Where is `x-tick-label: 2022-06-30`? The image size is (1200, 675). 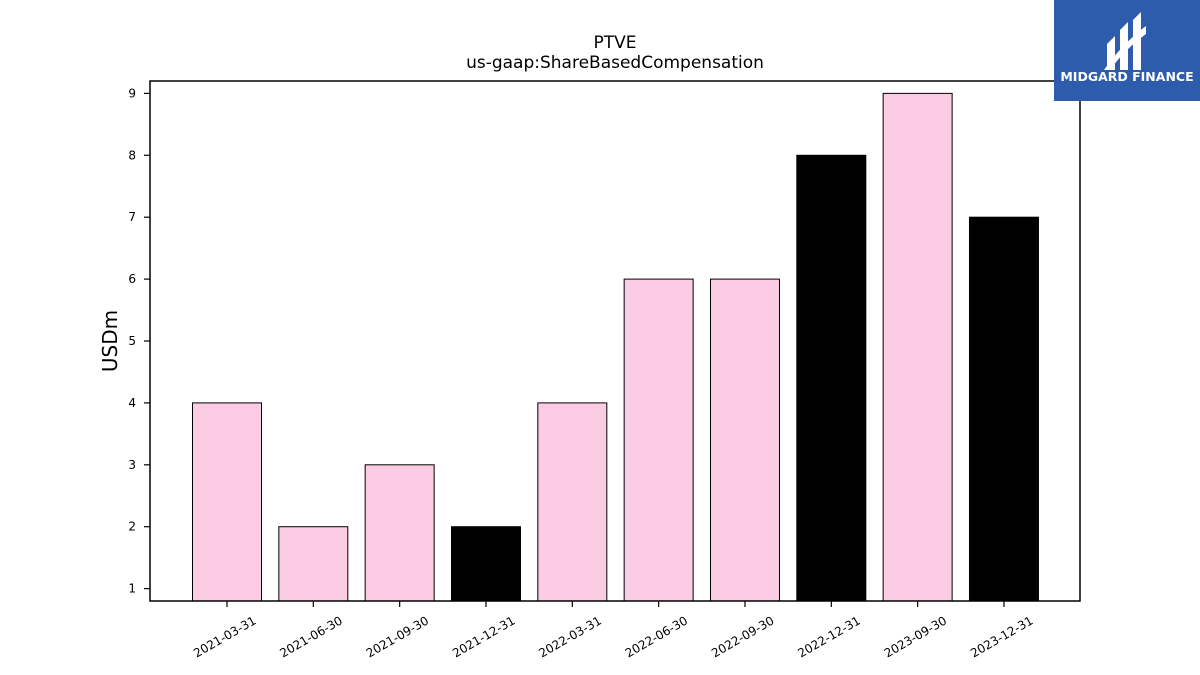
x-tick-label: 2022-06-30 is located at coordinates (656, 636).